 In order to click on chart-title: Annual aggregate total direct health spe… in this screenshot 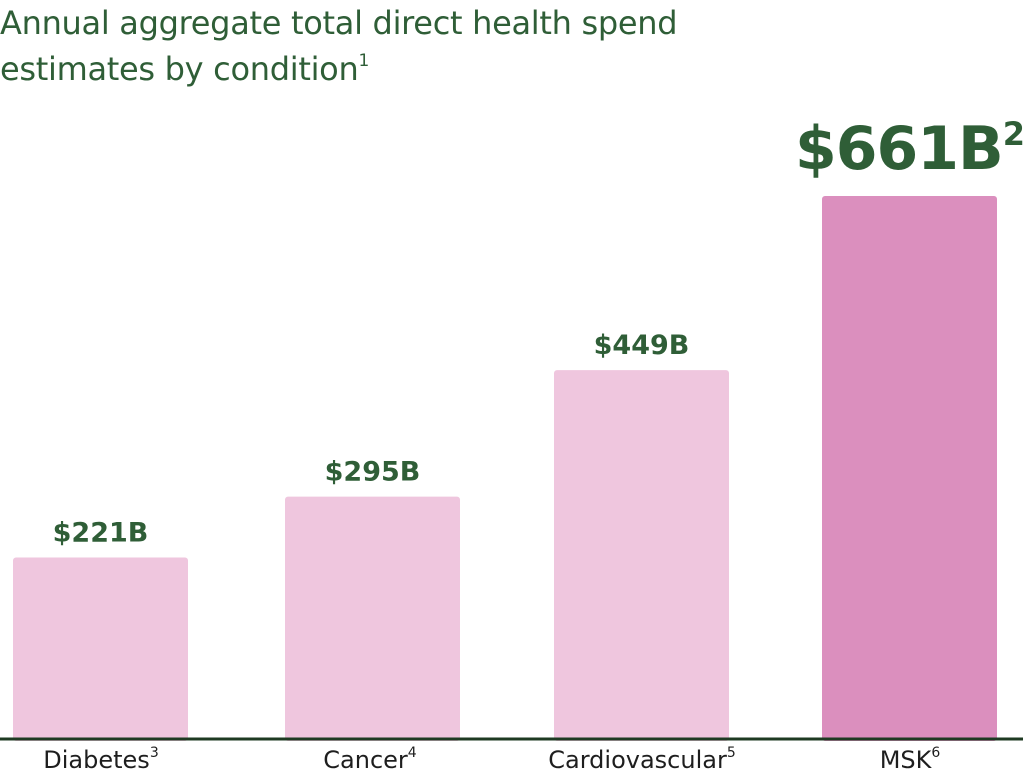, I will do `click(500, 46)`.